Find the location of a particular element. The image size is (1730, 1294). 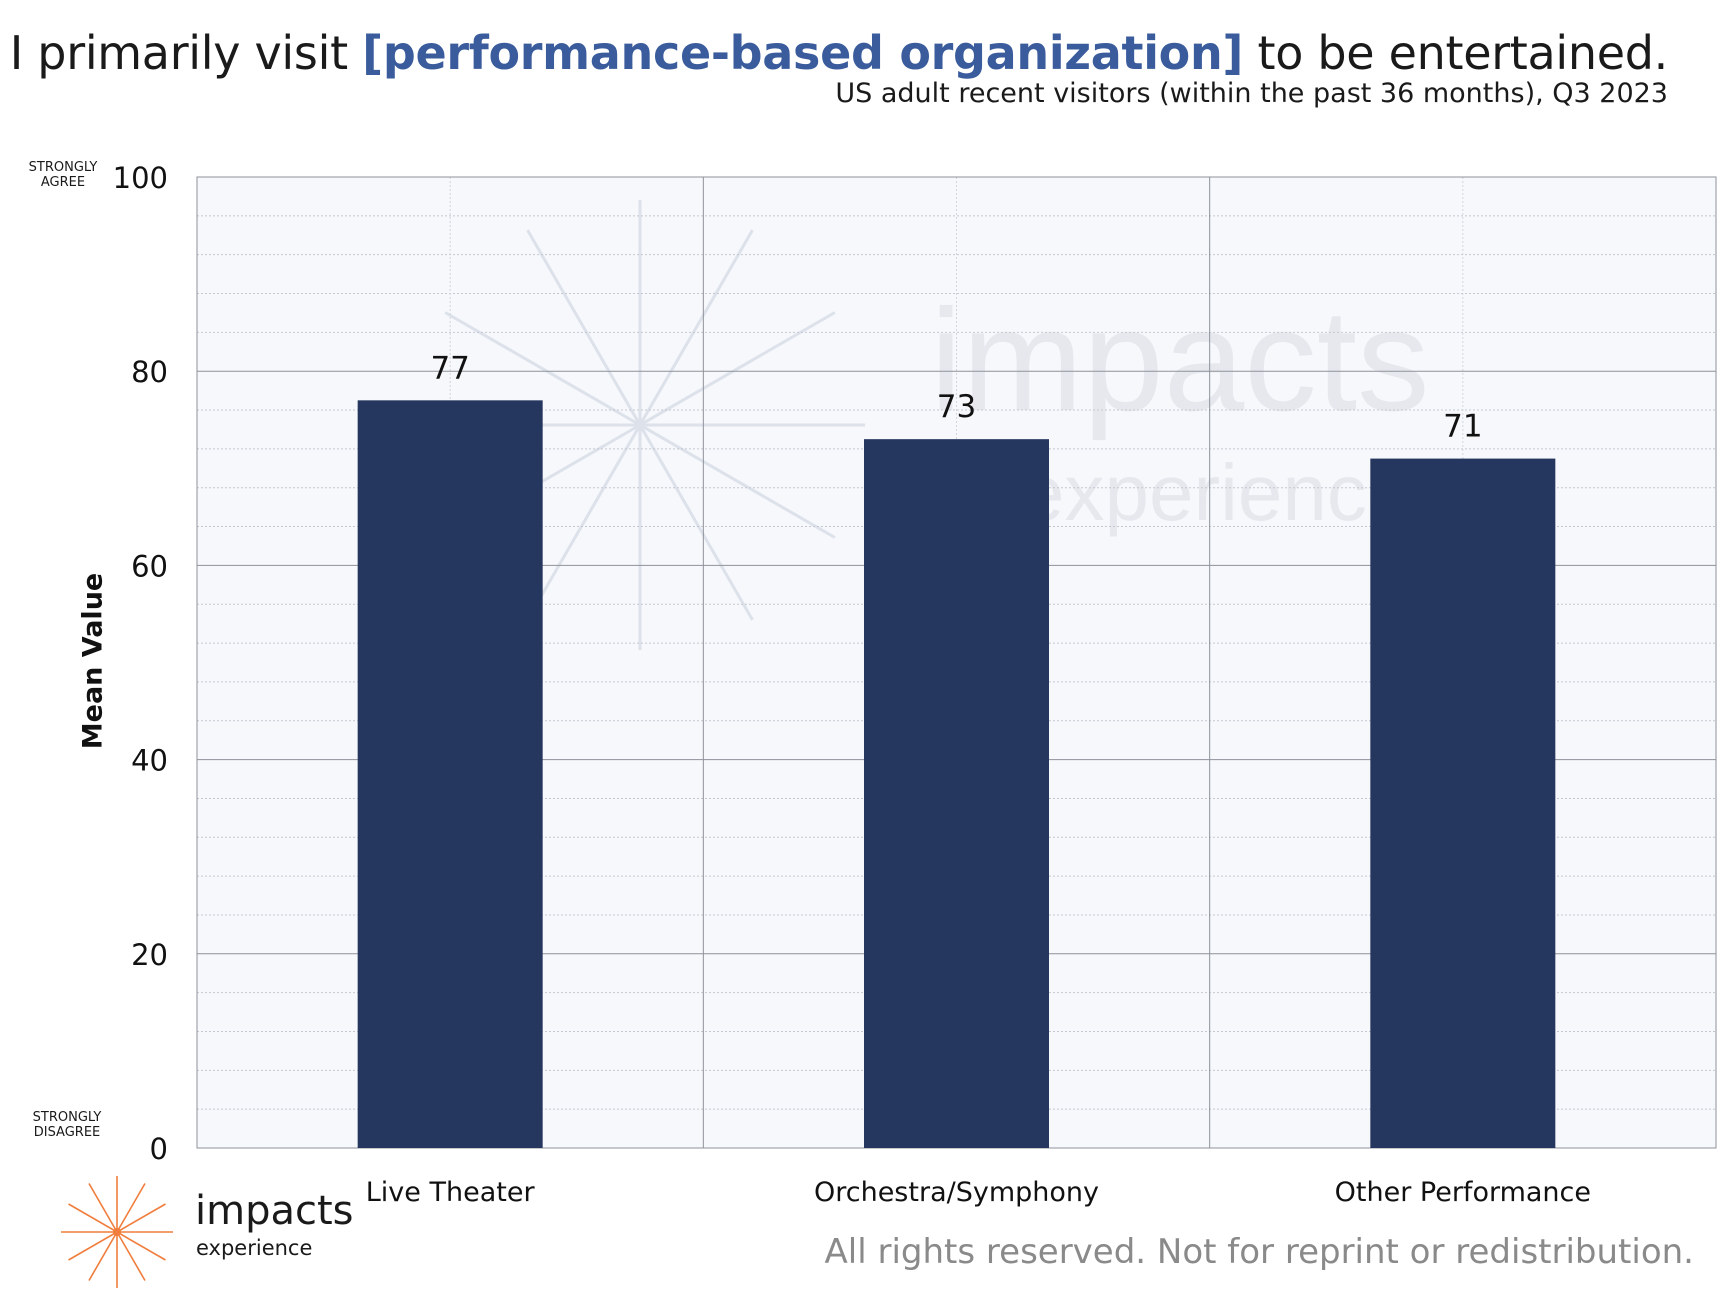

watermark-sub: experience is located at coordinates (1215, 492).